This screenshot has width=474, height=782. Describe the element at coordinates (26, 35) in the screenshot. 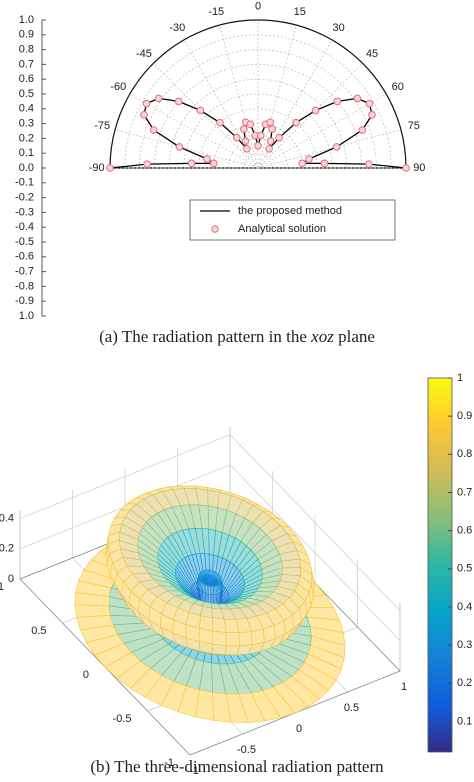

I see `y-tick-label: 0.9` at that location.